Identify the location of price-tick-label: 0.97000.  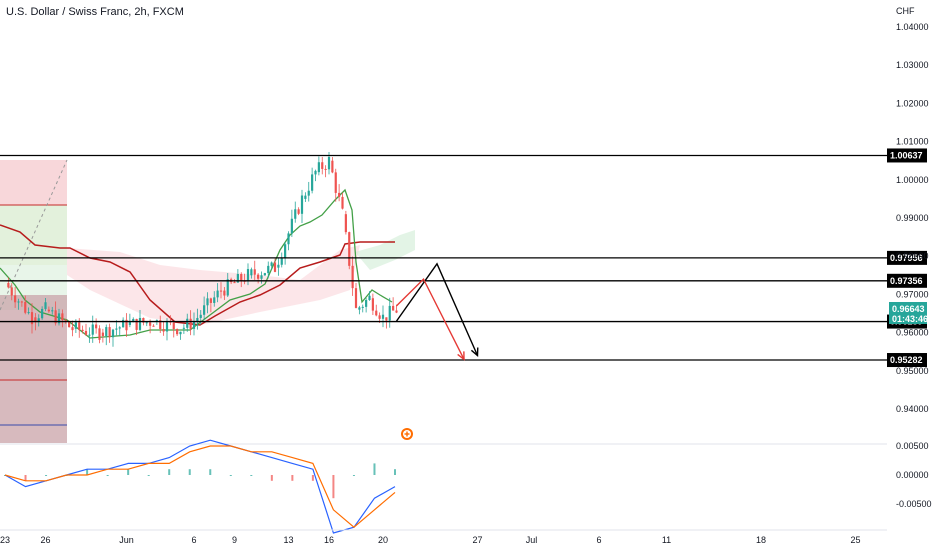
(912, 294).